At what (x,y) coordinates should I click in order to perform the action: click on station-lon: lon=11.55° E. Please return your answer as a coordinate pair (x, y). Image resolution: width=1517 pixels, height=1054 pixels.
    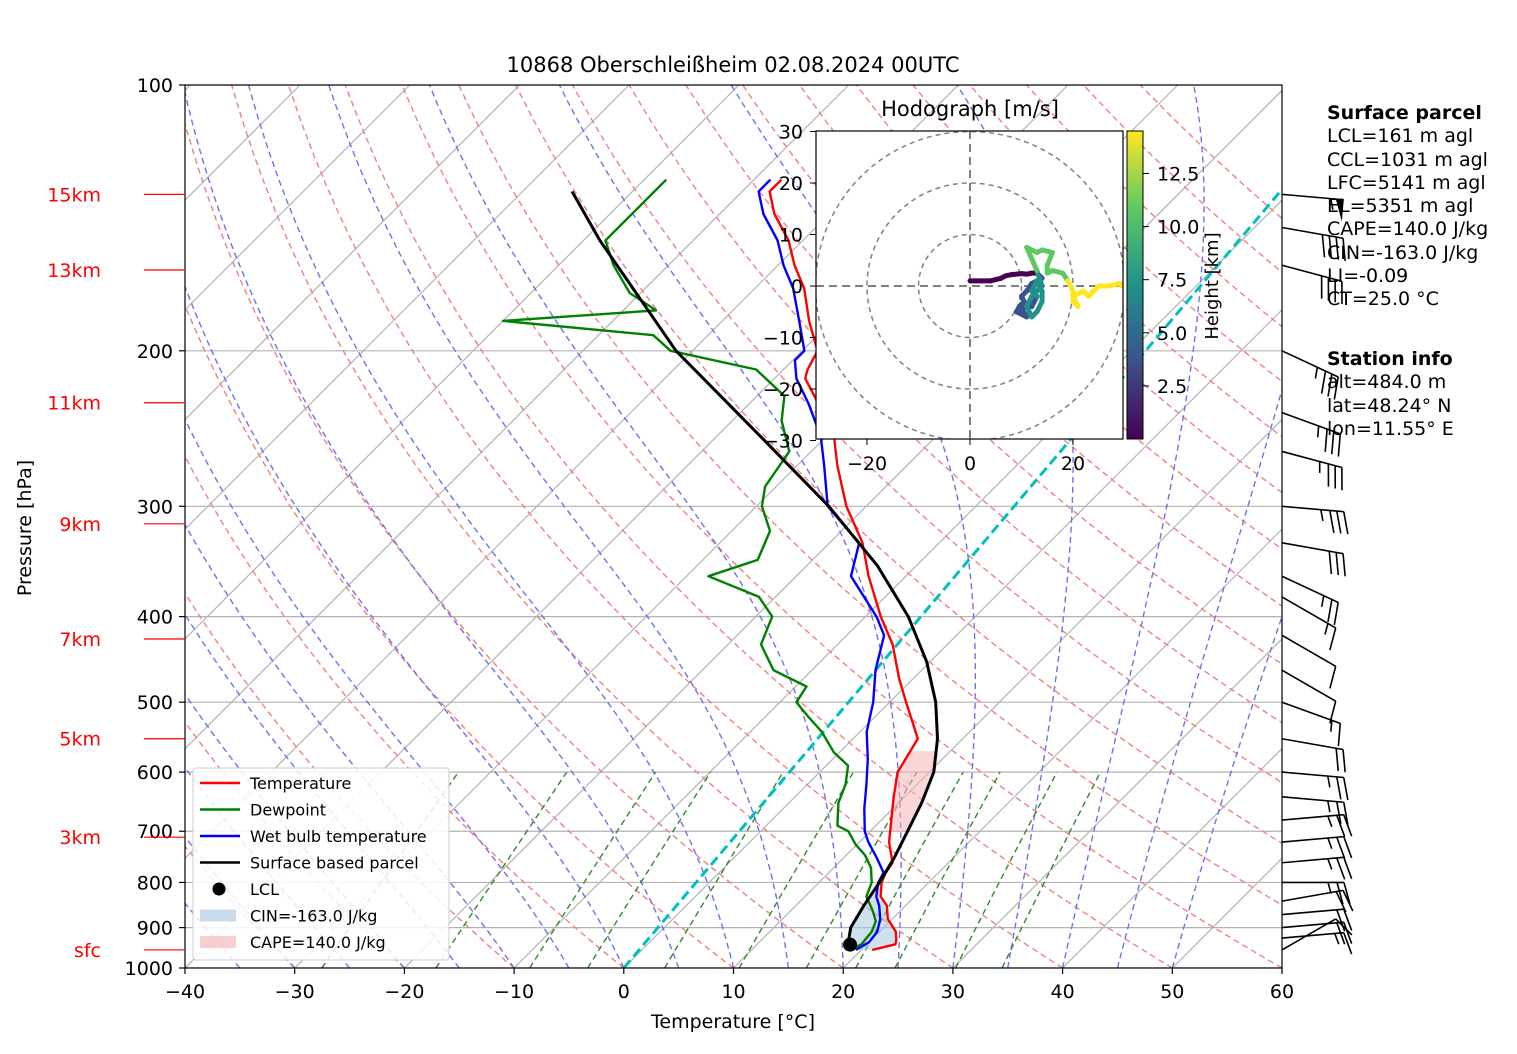
    Looking at the image, I should click on (1390, 428).